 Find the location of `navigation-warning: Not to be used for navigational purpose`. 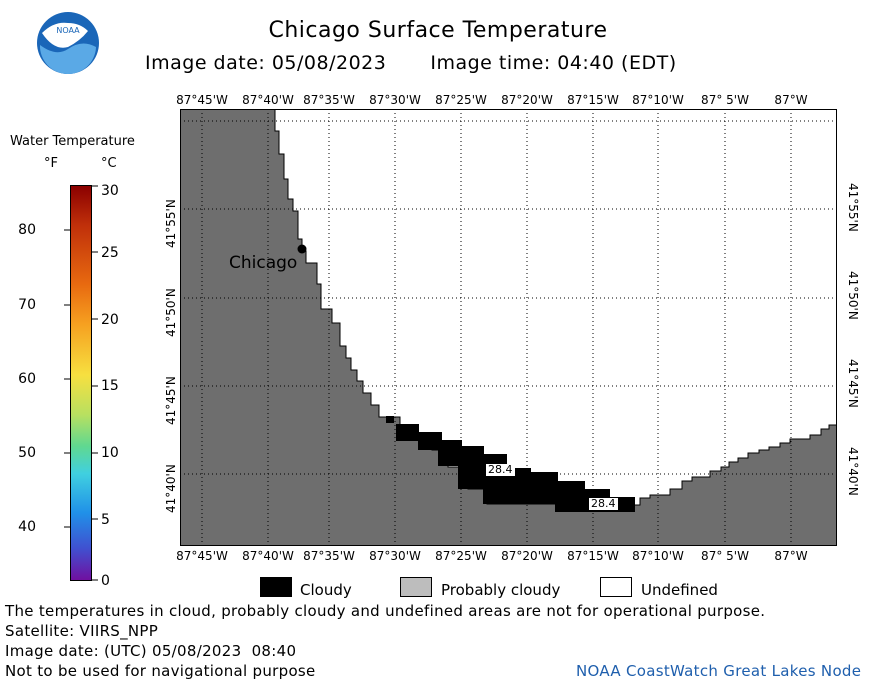

navigation-warning: Not to be used for navigational purpose is located at coordinates (160, 671).